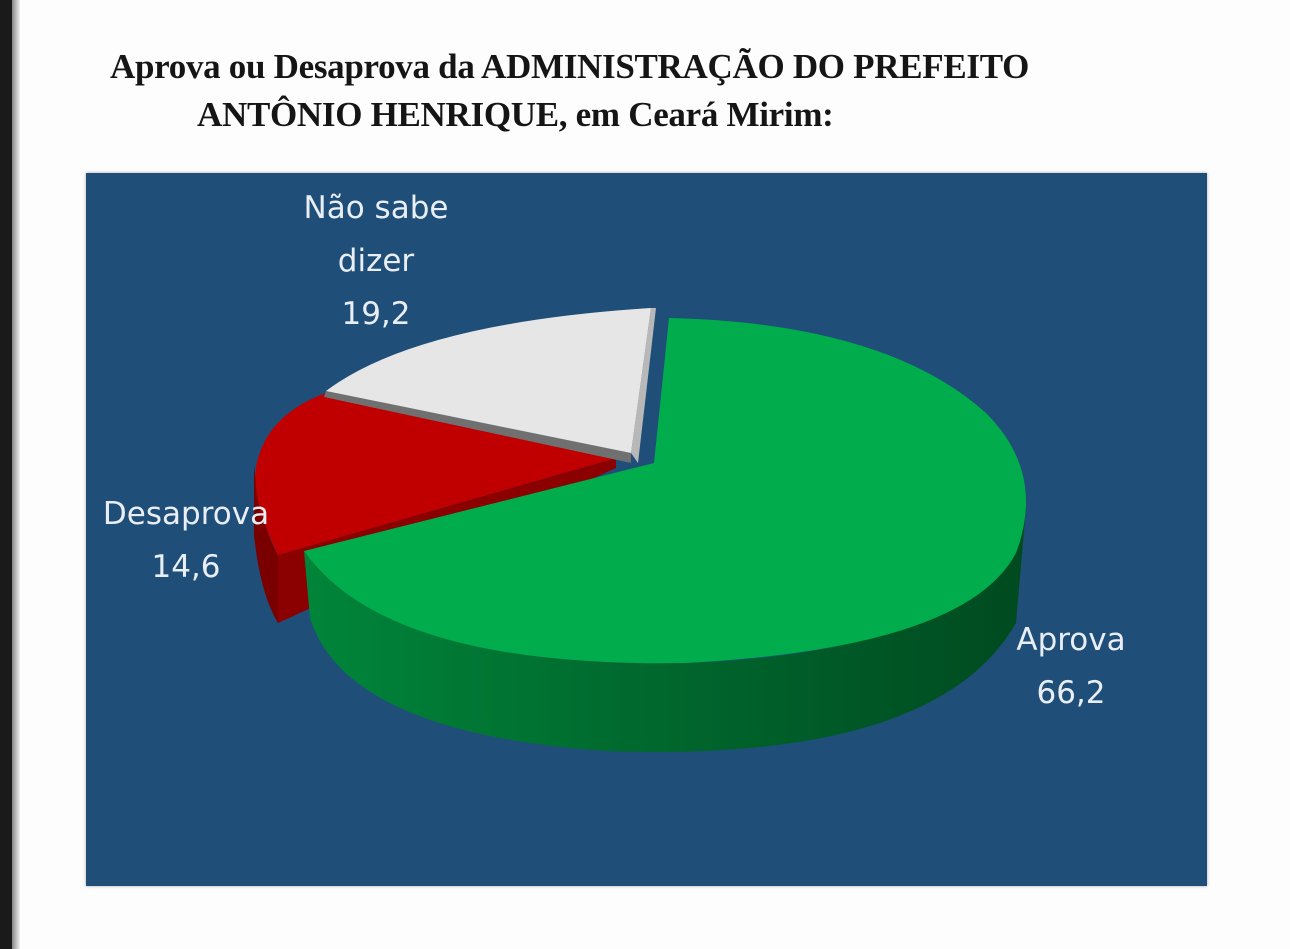  What do you see at coordinates (376, 314) in the screenshot?
I see `label-nao-sabe-value: 19,2` at bounding box center [376, 314].